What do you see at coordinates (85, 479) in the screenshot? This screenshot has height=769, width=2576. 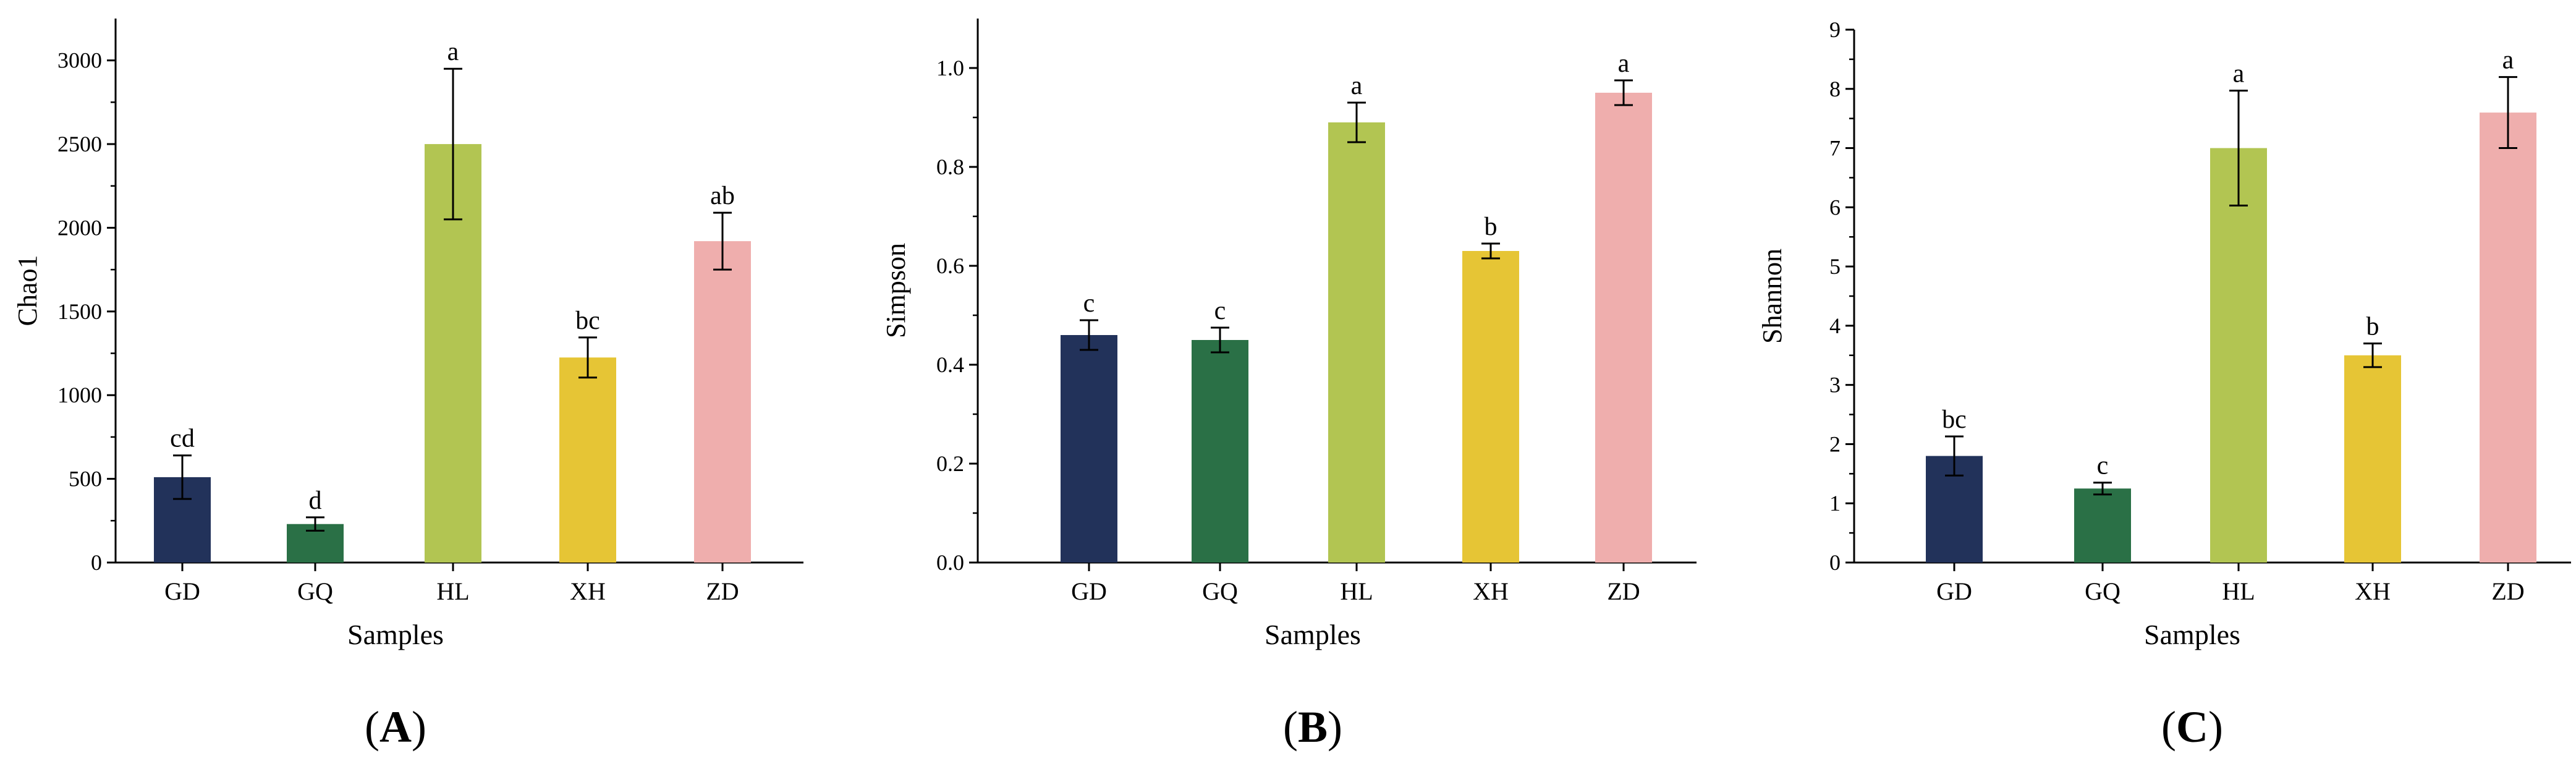 I see `y-tick-label: 500` at bounding box center [85, 479].